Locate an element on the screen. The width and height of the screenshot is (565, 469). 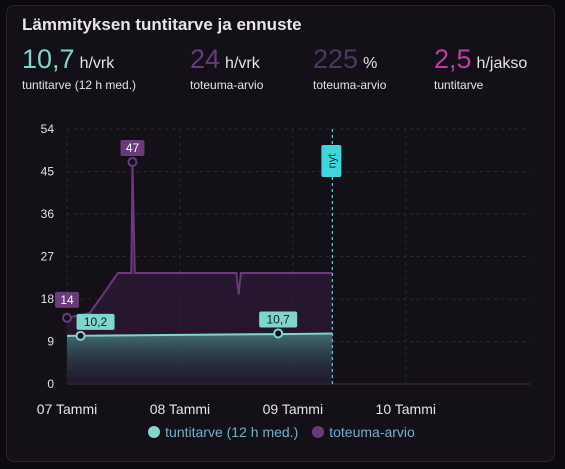
now-label-box is located at coordinates (331, 161).